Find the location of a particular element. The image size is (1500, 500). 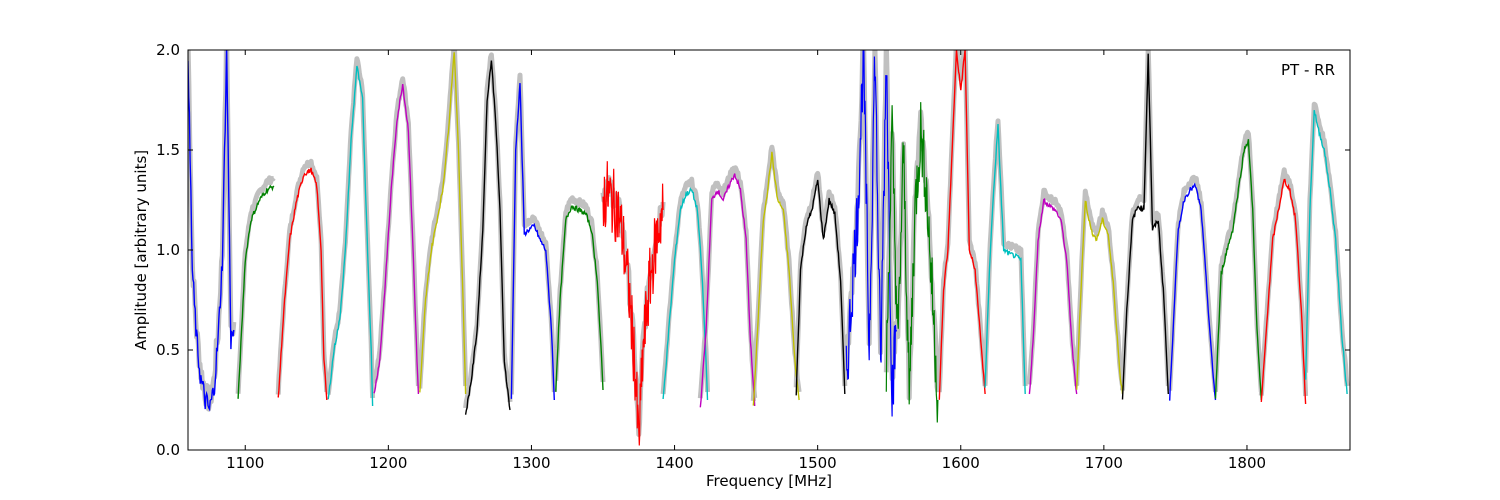

x-tick-label: 1700 is located at coordinates (1104, 463).